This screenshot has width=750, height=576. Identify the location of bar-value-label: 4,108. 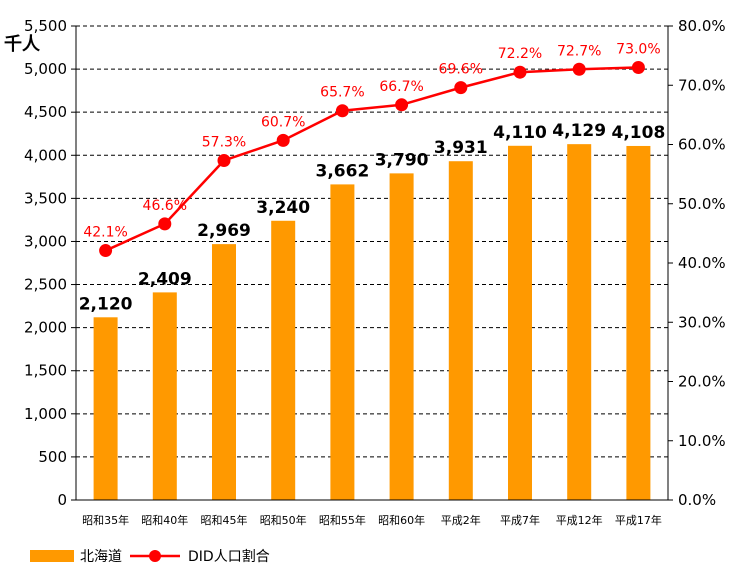
(639, 133).